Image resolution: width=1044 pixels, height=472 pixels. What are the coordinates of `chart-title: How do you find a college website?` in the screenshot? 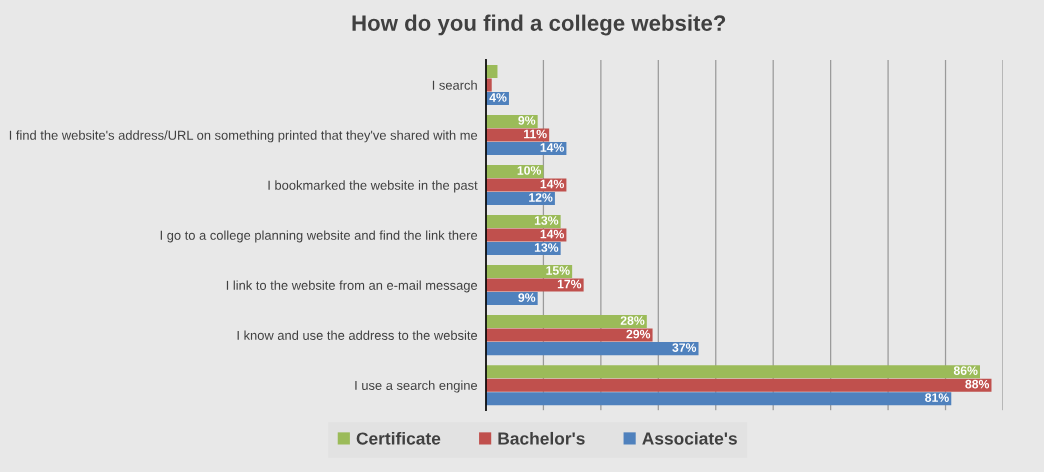 It's located at (539, 25).